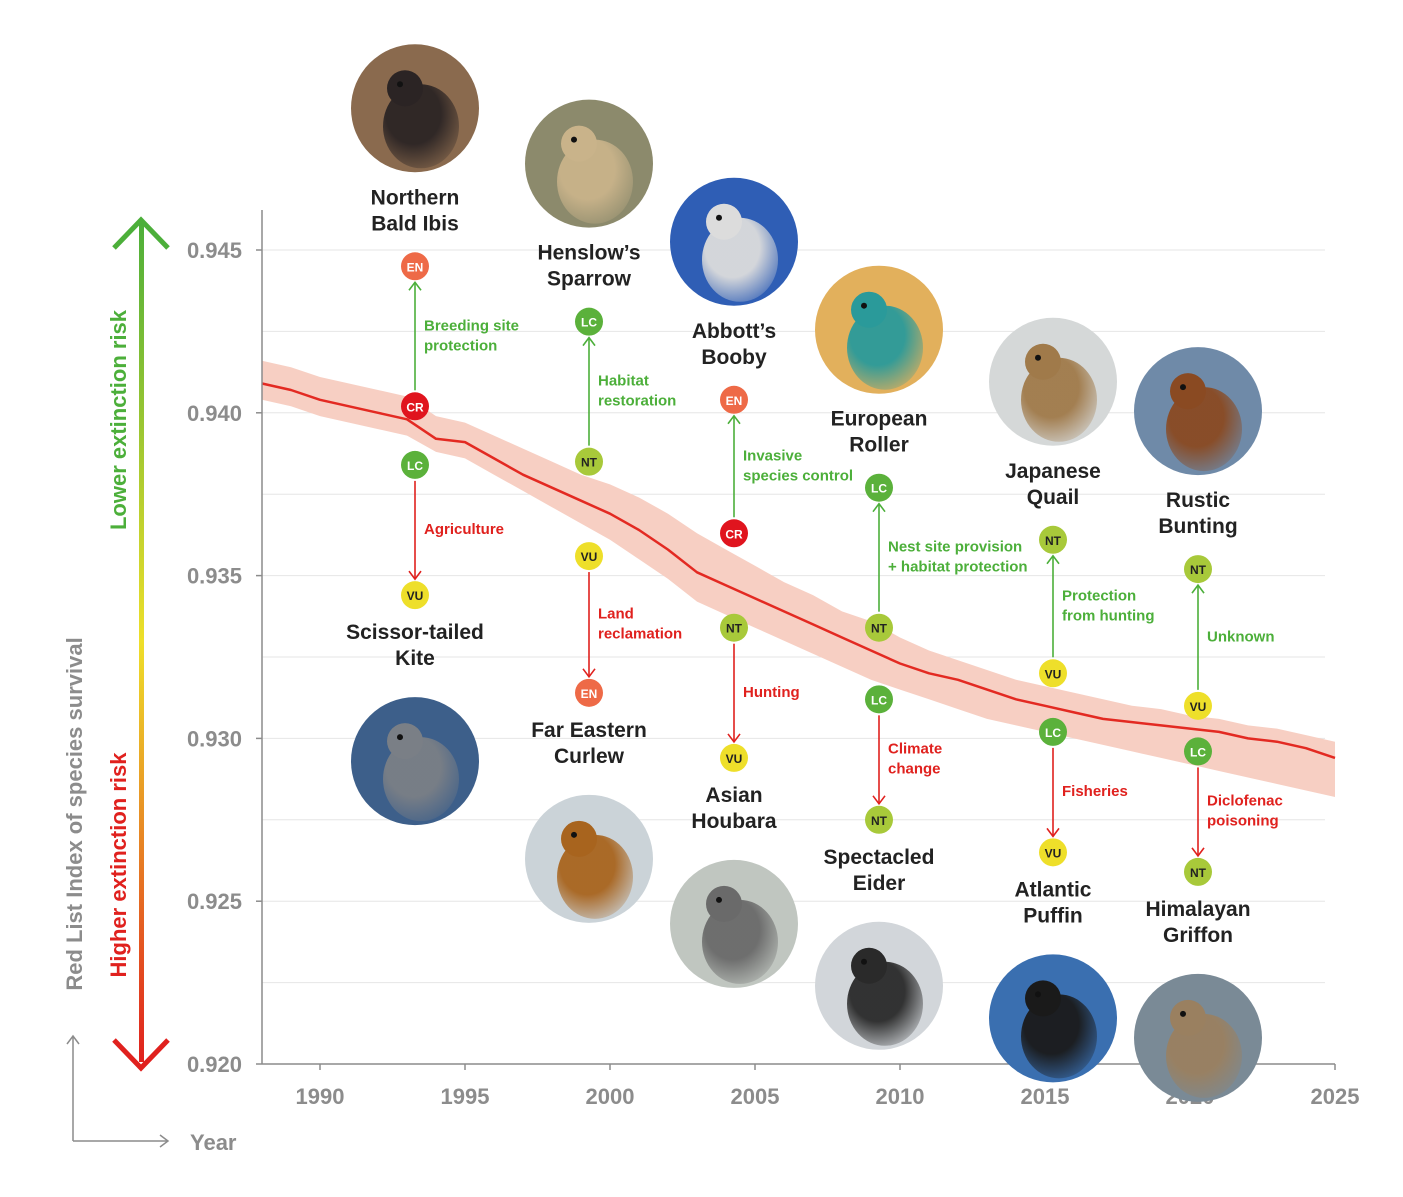  I want to click on species-annotation: NT LC Habitat restoration Henslow’s Sparrow, so click(600, 287).